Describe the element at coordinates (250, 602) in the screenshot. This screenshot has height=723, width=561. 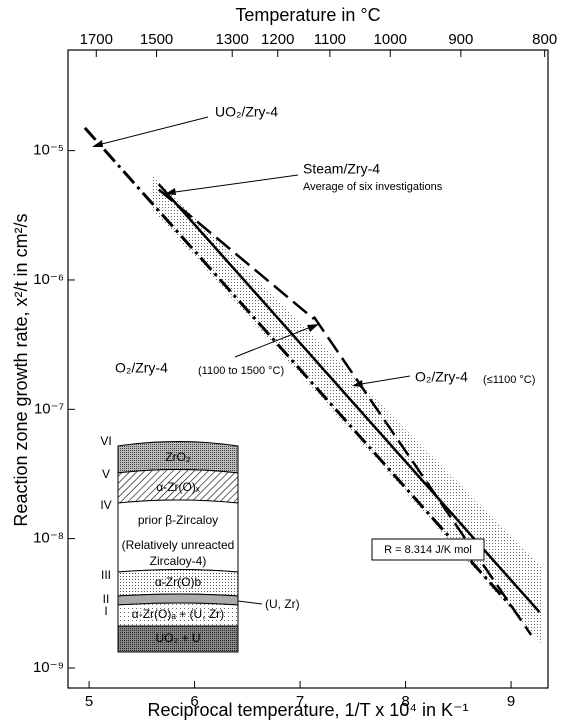
I see `leader-line` at that location.